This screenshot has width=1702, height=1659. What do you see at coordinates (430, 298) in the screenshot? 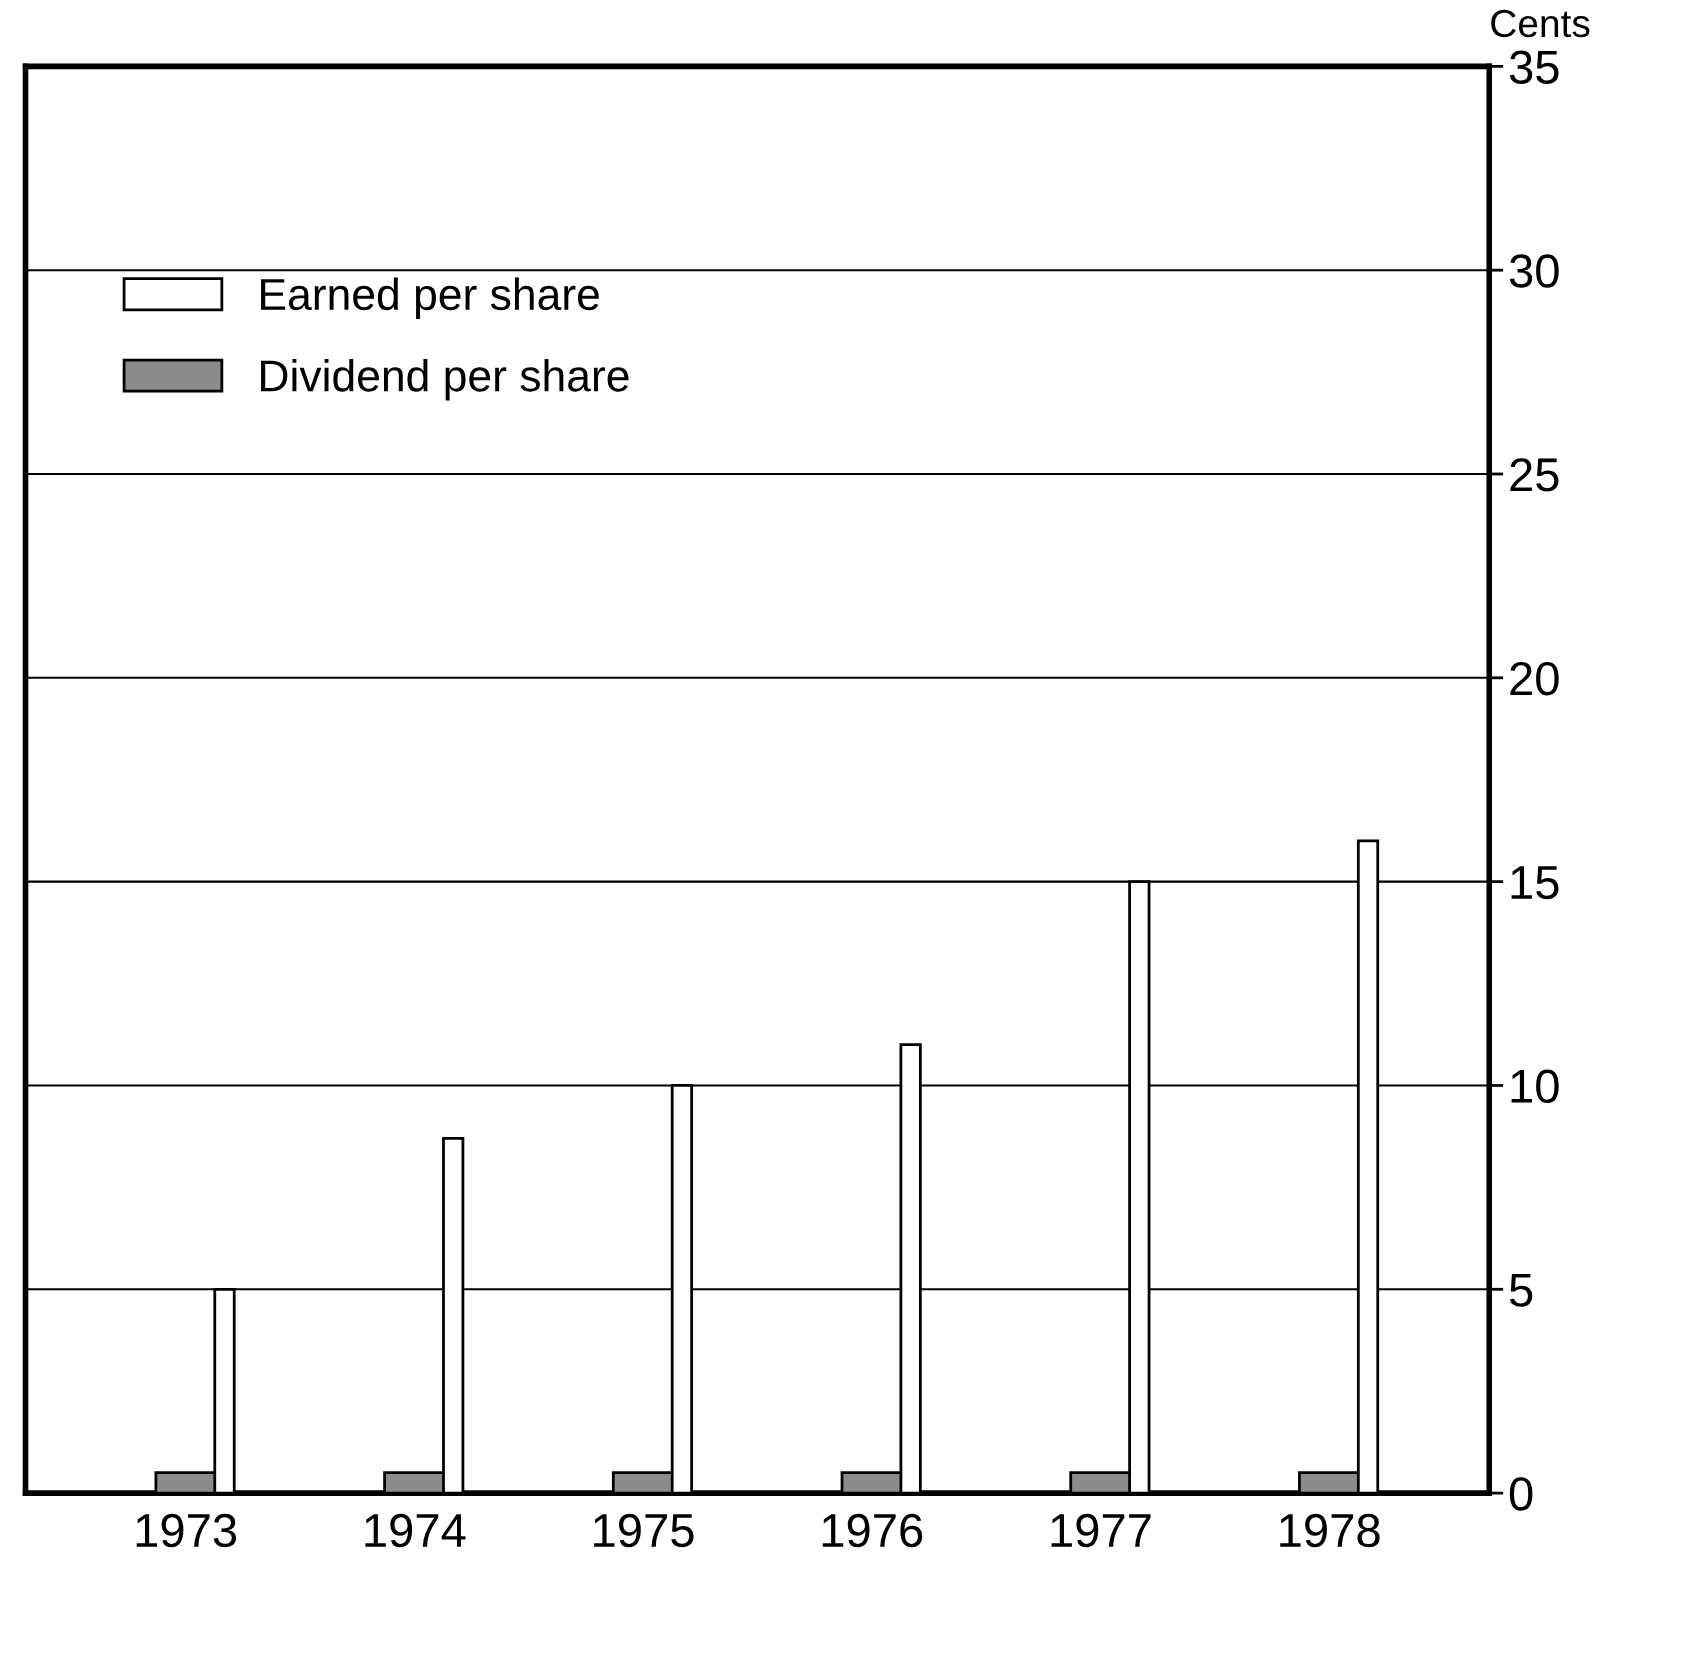
I see `legend-label: Earned per share` at bounding box center [430, 298].